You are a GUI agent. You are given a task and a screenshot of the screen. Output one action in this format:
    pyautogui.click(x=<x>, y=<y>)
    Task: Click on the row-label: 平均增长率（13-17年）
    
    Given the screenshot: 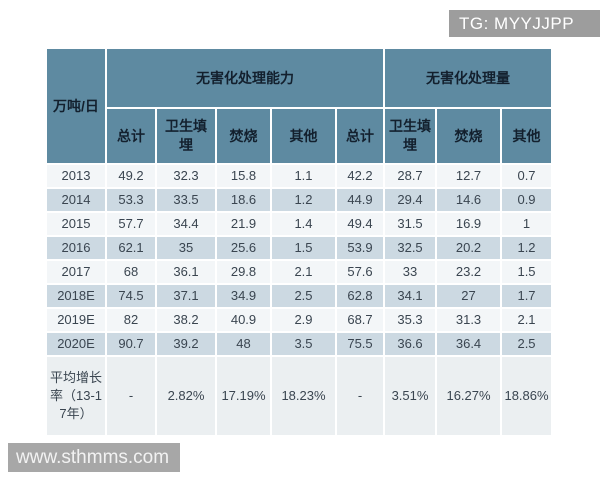 What is the action you would take?
    pyautogui.click(x=76, y=396)
    